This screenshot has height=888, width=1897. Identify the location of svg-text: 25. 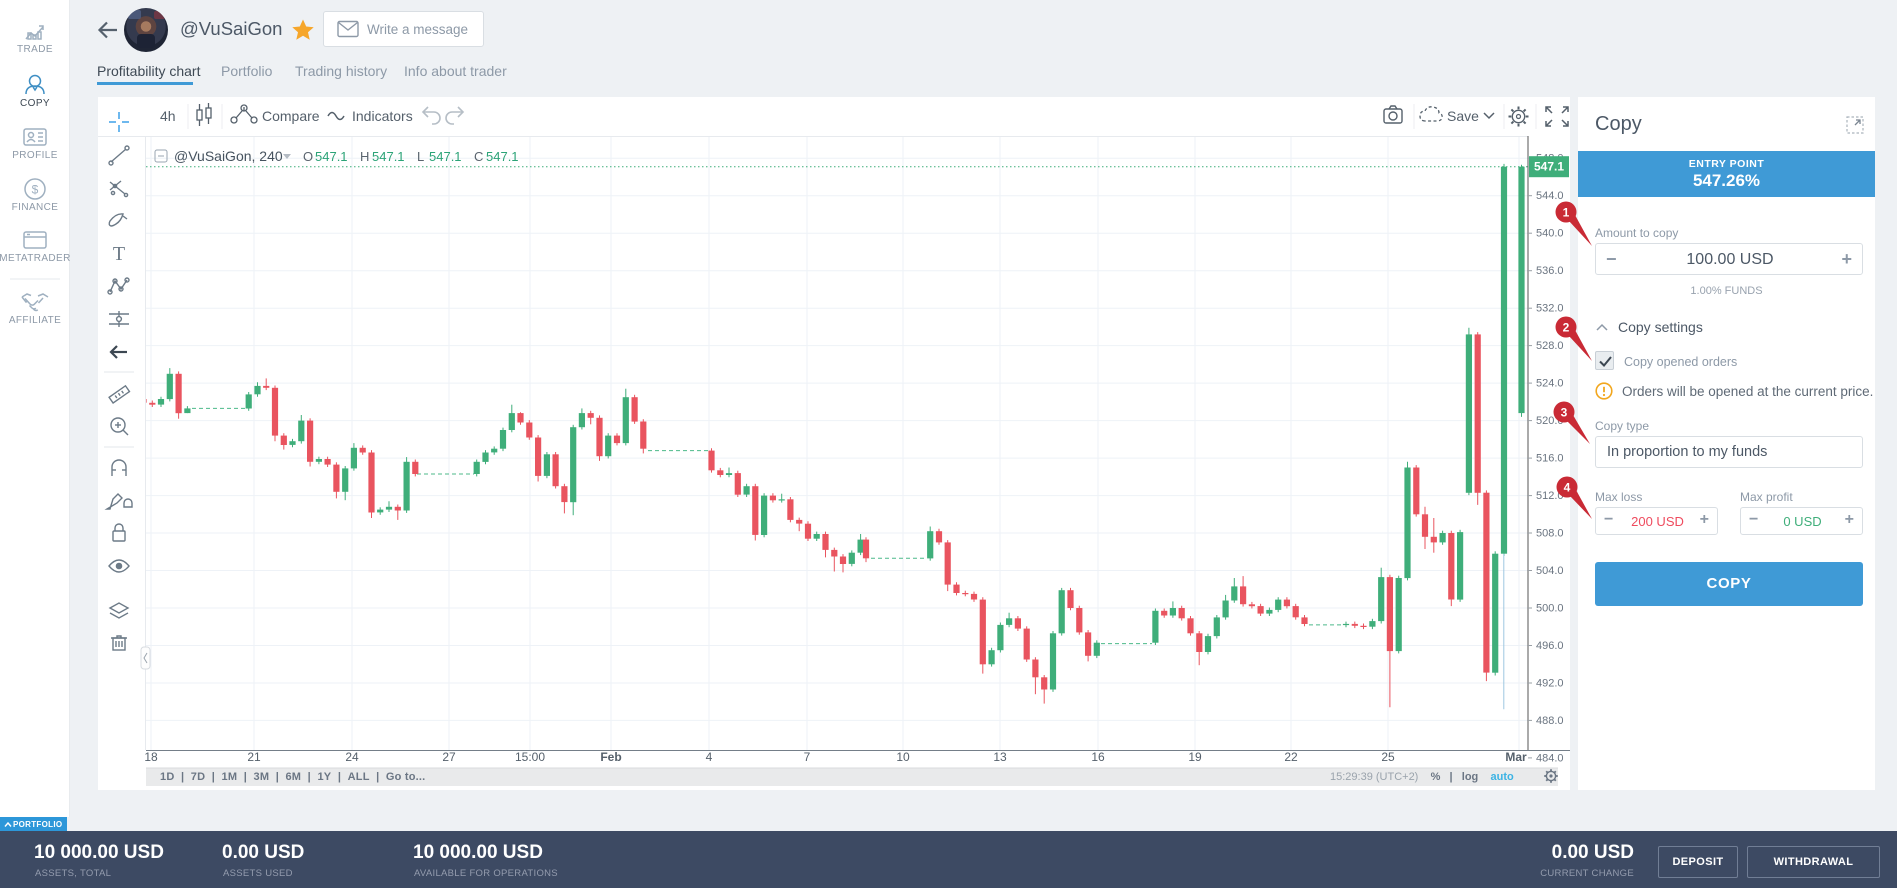
(1388, 757).